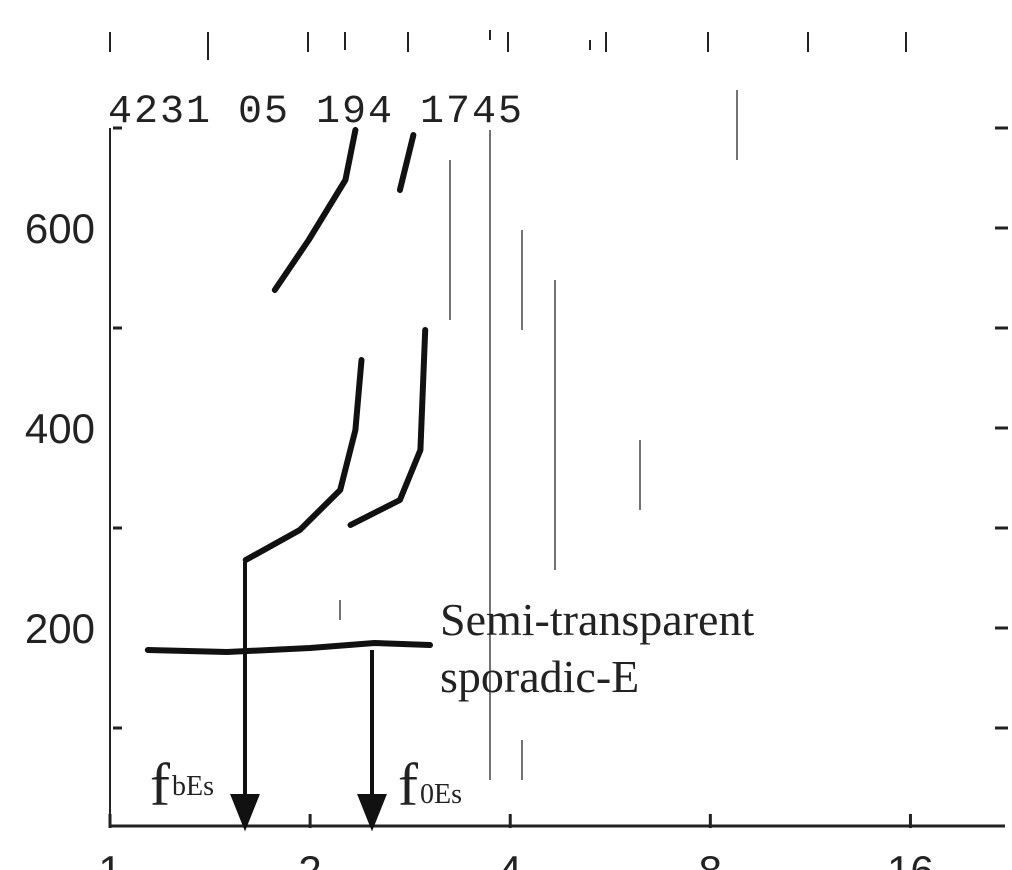 Image resolution: width=1012 pixels, height=870 pixels. Describe the element at coordinates (309, 858) in the screenshot. I see `x-tick-label: 2` at that location.